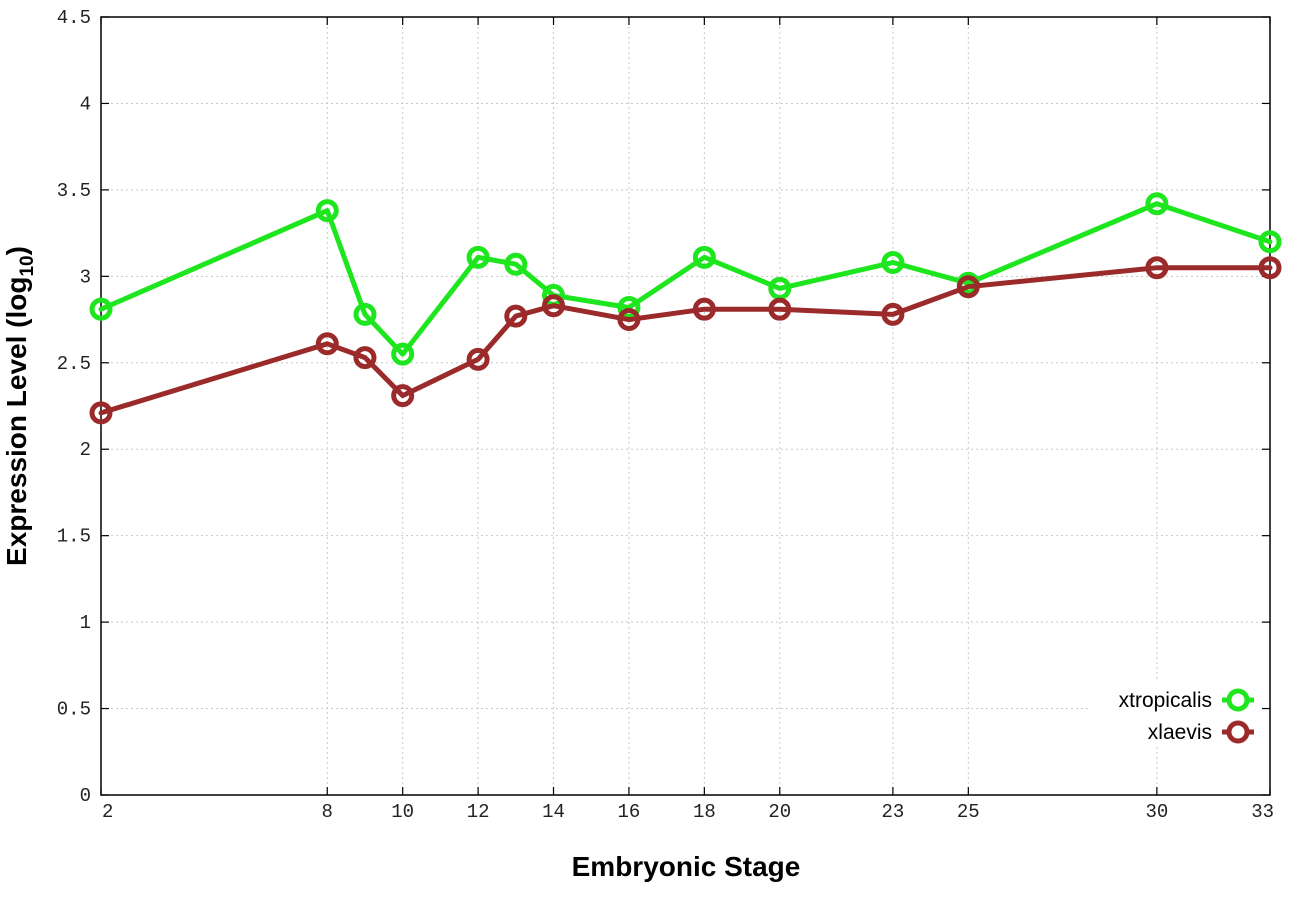 The width and height of the screenshot is (1296, 907). Describe the element at coordinates (779, 812) in the screenshot. I see `x-tick-label: 20` at that location.